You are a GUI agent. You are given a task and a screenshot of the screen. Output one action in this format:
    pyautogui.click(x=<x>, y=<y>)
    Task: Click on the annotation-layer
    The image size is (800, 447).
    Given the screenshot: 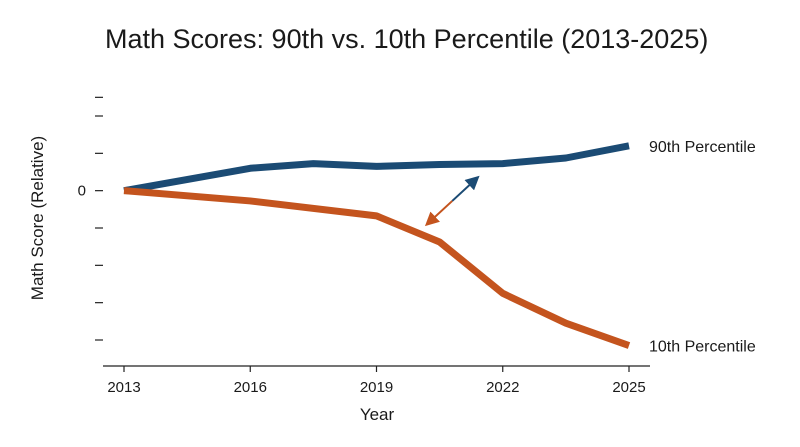 What is the action you would take?
    pyautogui.click(x=452, y=201)
    